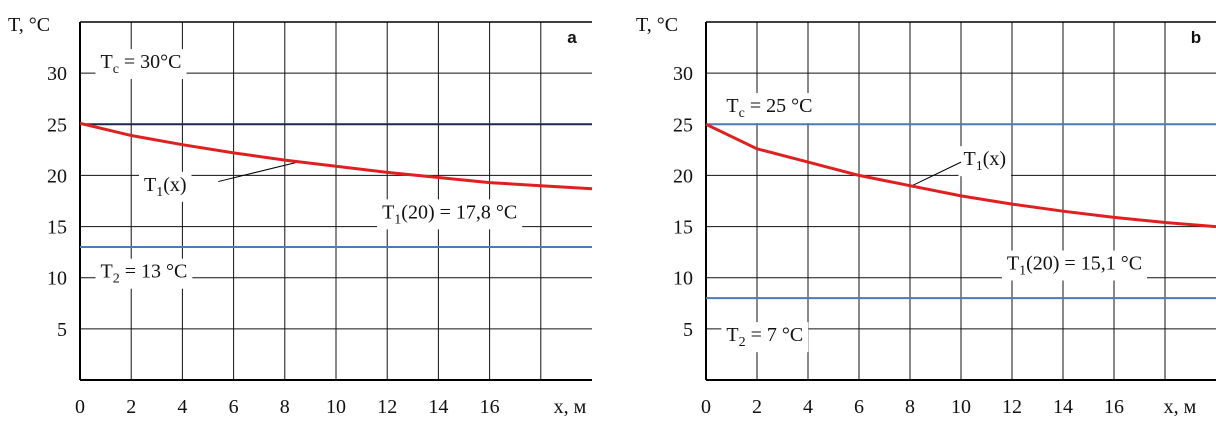 This screenshot has width=1216, height=424. What do you see at coordinates (1196, 37) in the screenshot?
I see `panel-label: b` at bounding box center [1196, 37].